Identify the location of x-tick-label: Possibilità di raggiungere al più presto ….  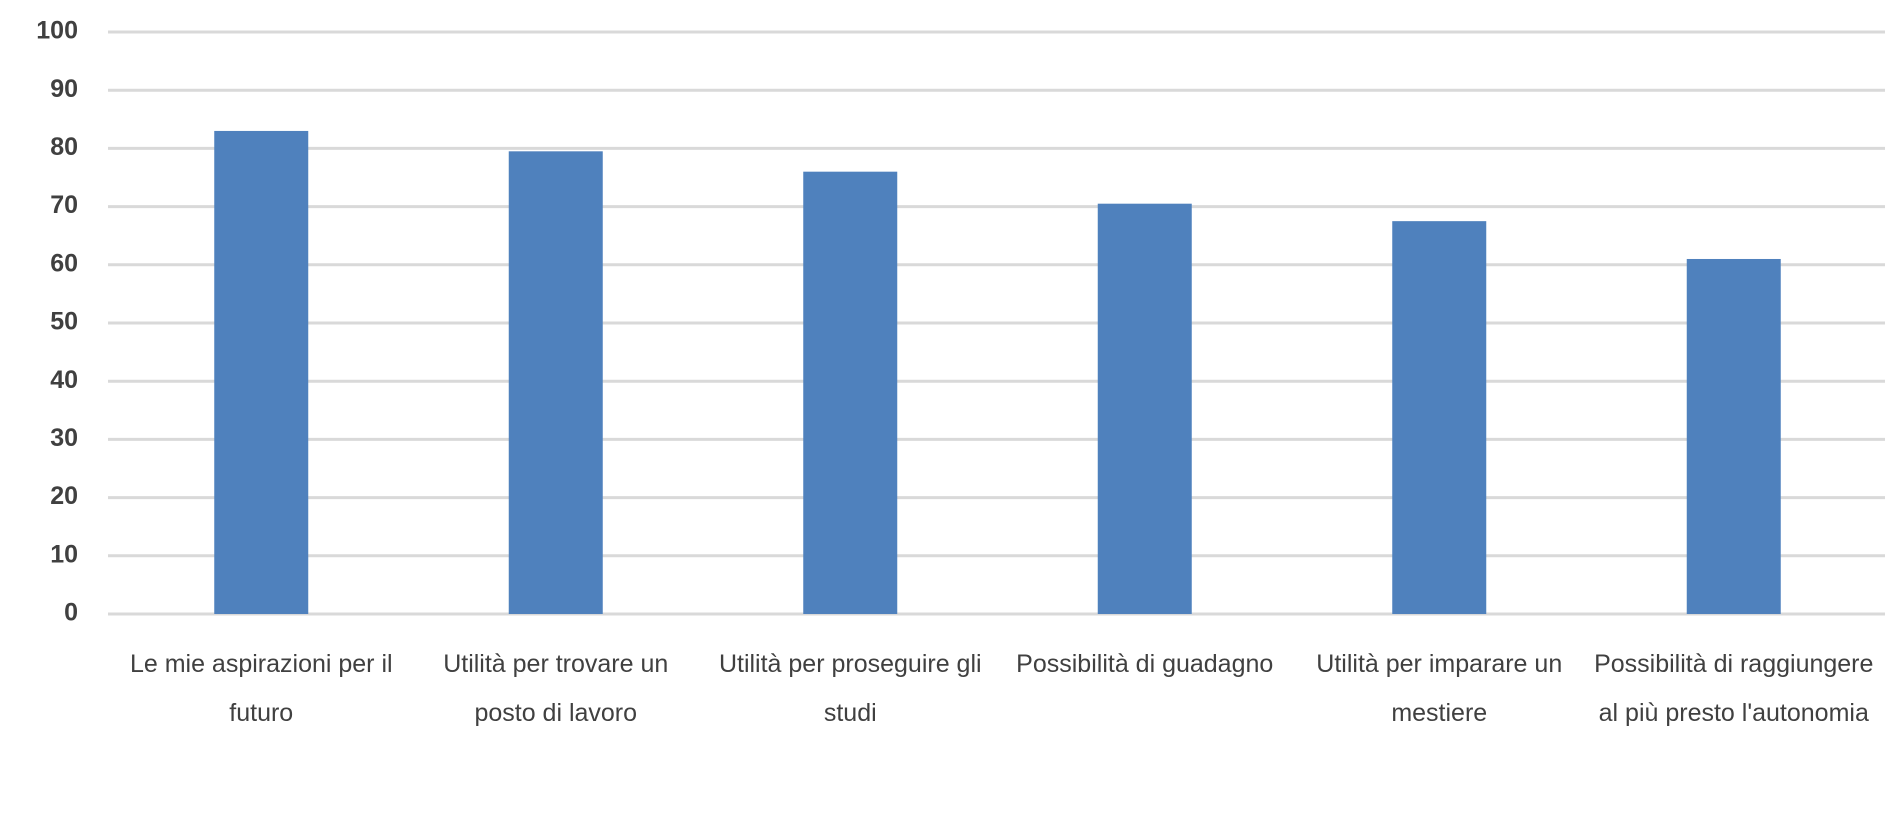
(1733, 688).